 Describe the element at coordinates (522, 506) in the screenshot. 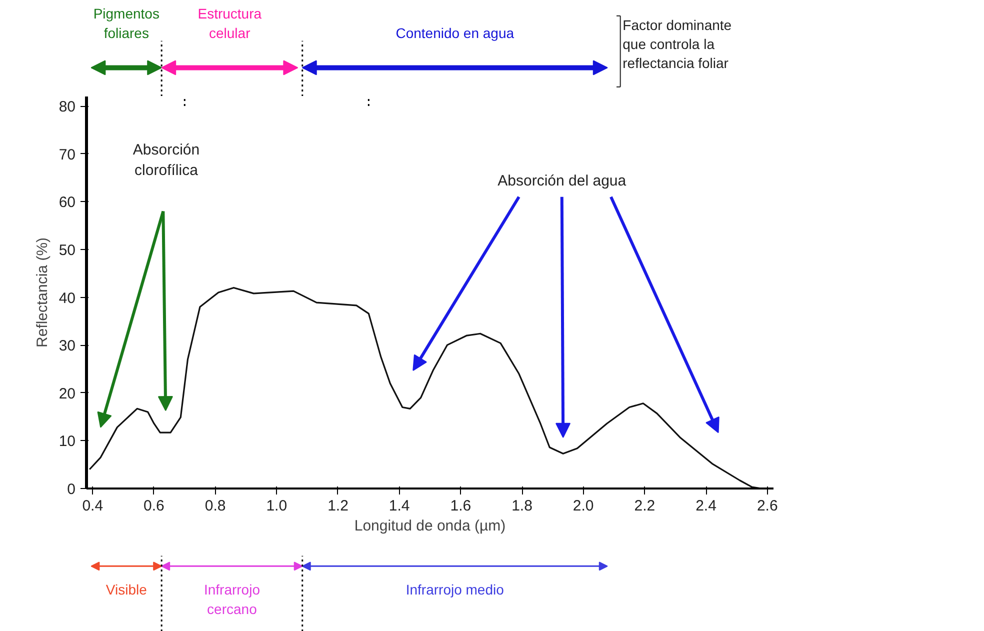

I see `x-tick-label: 1.8` at that location.